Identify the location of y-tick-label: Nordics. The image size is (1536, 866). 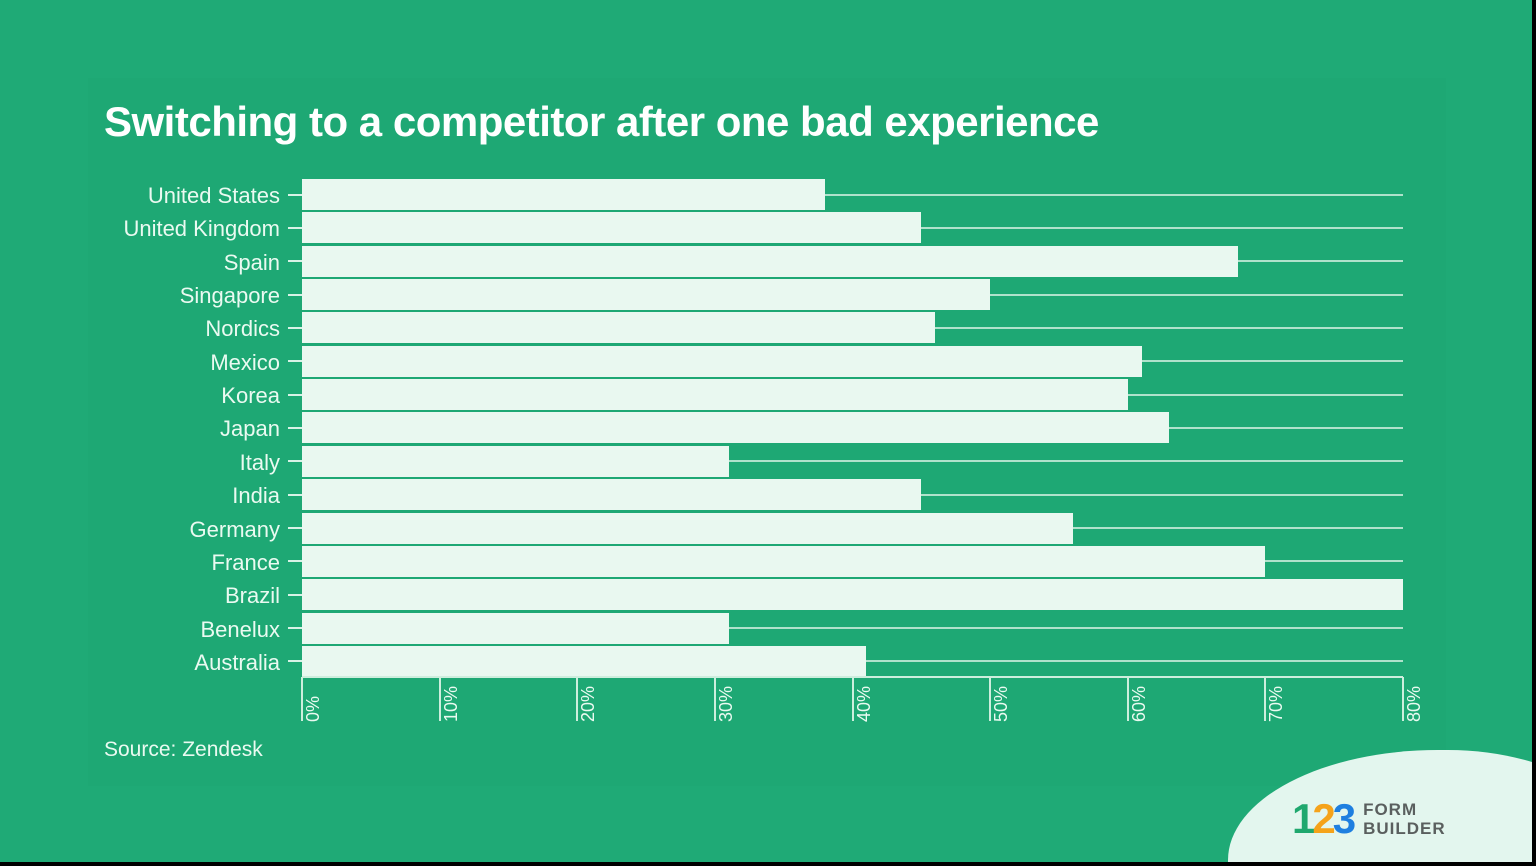
(242, 329).